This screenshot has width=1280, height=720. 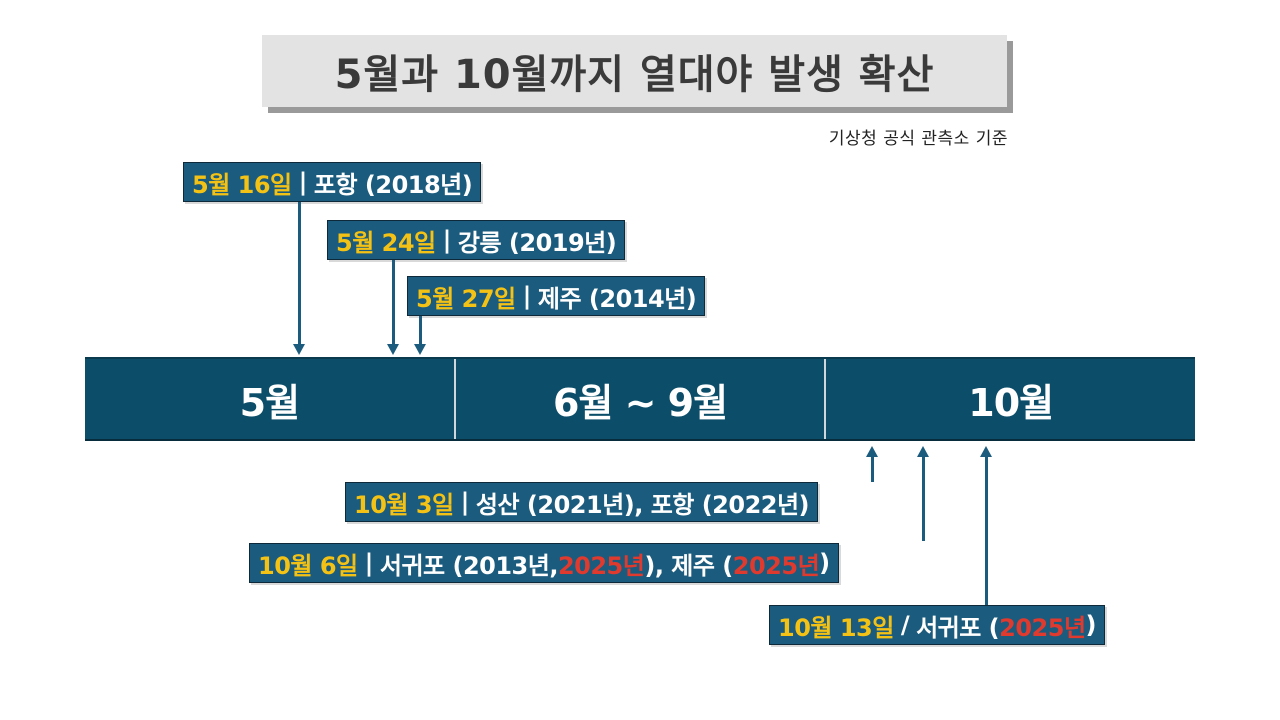 I want to click on event-place: 서귀포 (, so click(x=958, y=627).